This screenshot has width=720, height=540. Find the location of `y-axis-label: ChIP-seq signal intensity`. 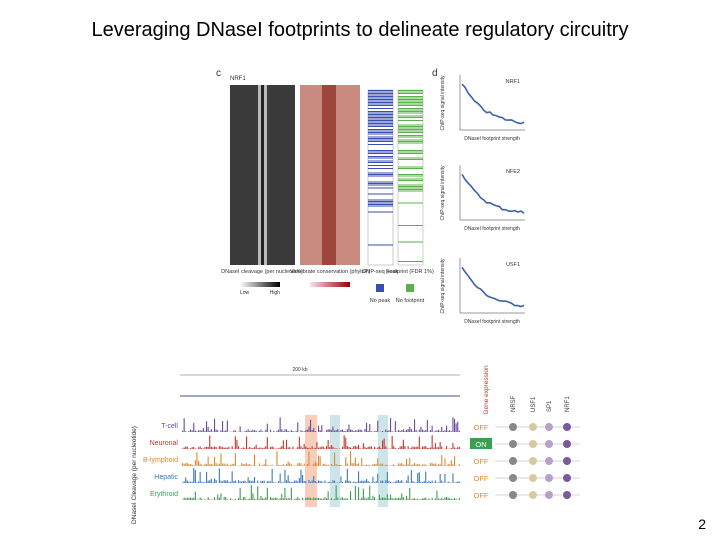

y-axis-label: ChIP-seq signal intensity is located at coordinates (443, 103).